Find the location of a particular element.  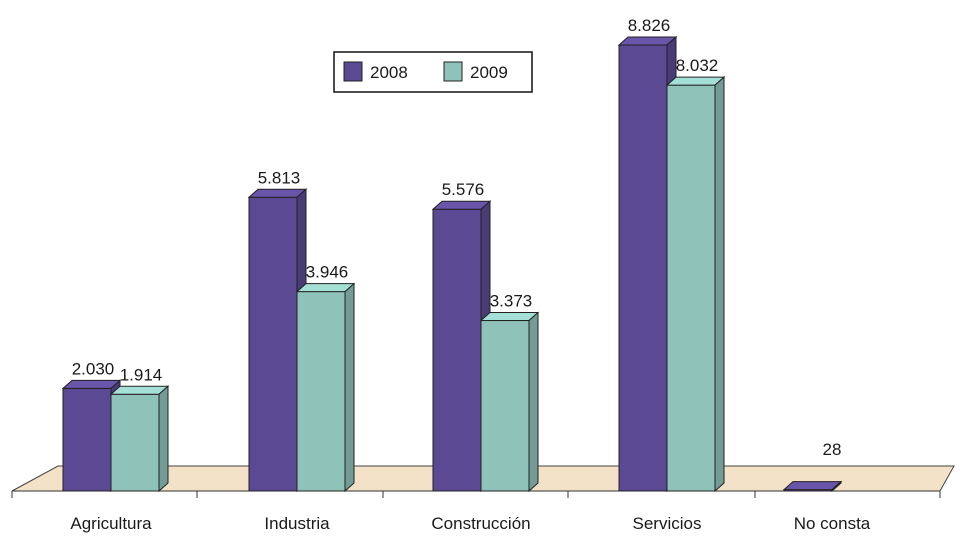

data-label: 5.576 is located at coordinates (463, 189).